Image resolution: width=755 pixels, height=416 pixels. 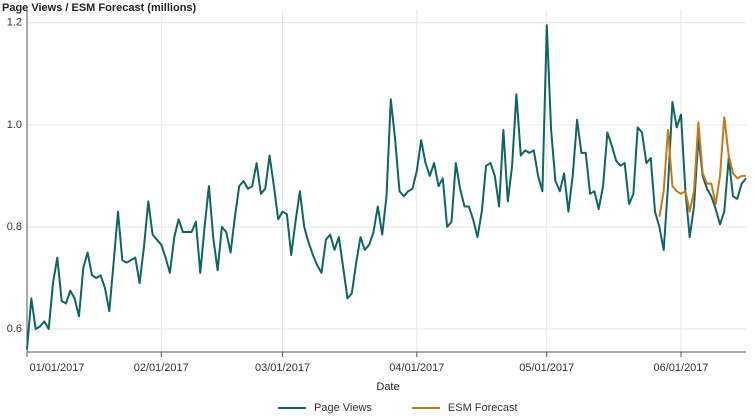 I want to click on y-tick-label: 0.8, so click(x=14, y=227).